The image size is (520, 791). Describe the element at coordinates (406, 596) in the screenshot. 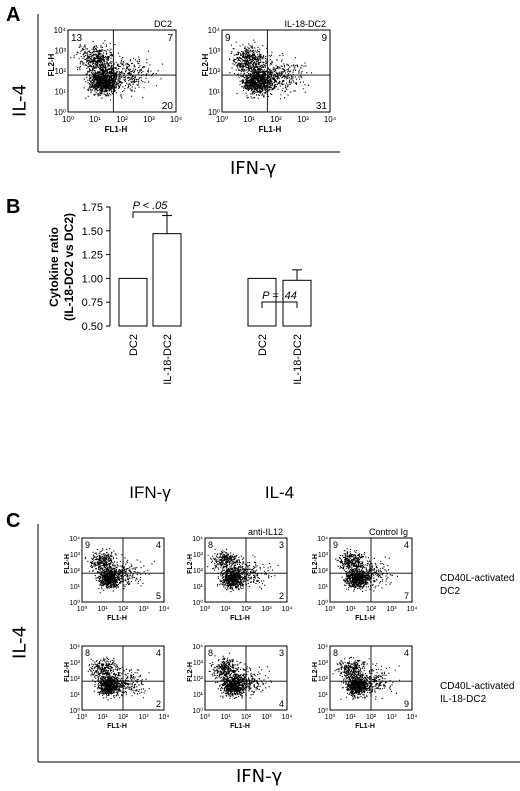

I see `quadrant-lr-value: 7` at that location.